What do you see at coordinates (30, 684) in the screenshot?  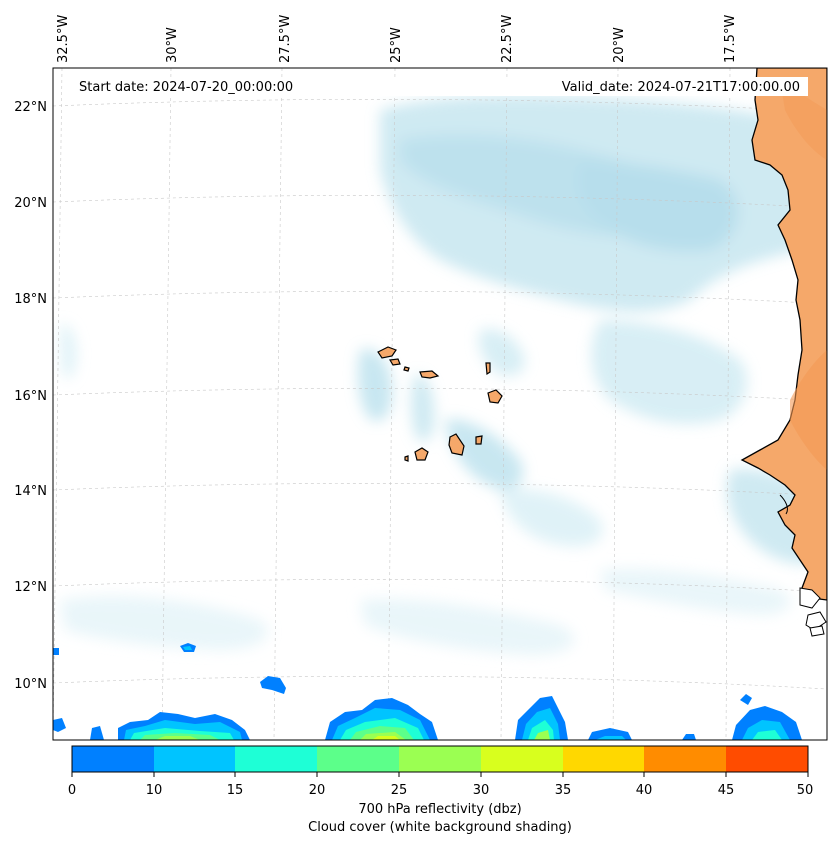 I see `lat-label-10n: 10°N` at bounding box center [30, 684].